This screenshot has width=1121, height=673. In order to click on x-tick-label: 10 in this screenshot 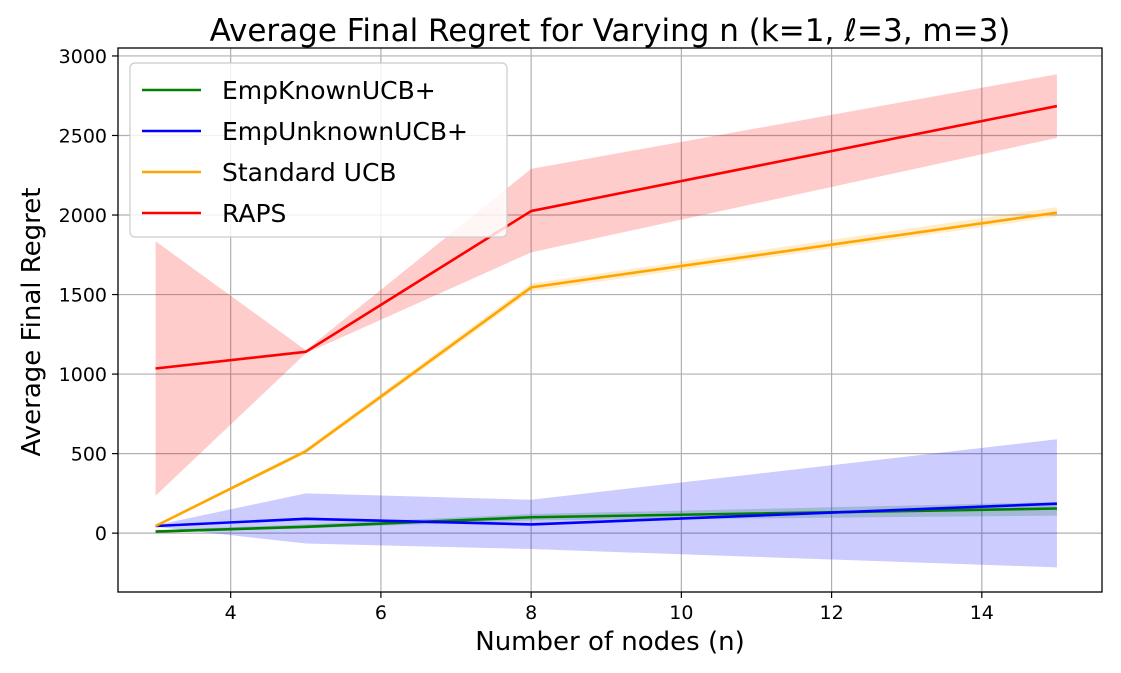, I will do `click(681, 613)`.